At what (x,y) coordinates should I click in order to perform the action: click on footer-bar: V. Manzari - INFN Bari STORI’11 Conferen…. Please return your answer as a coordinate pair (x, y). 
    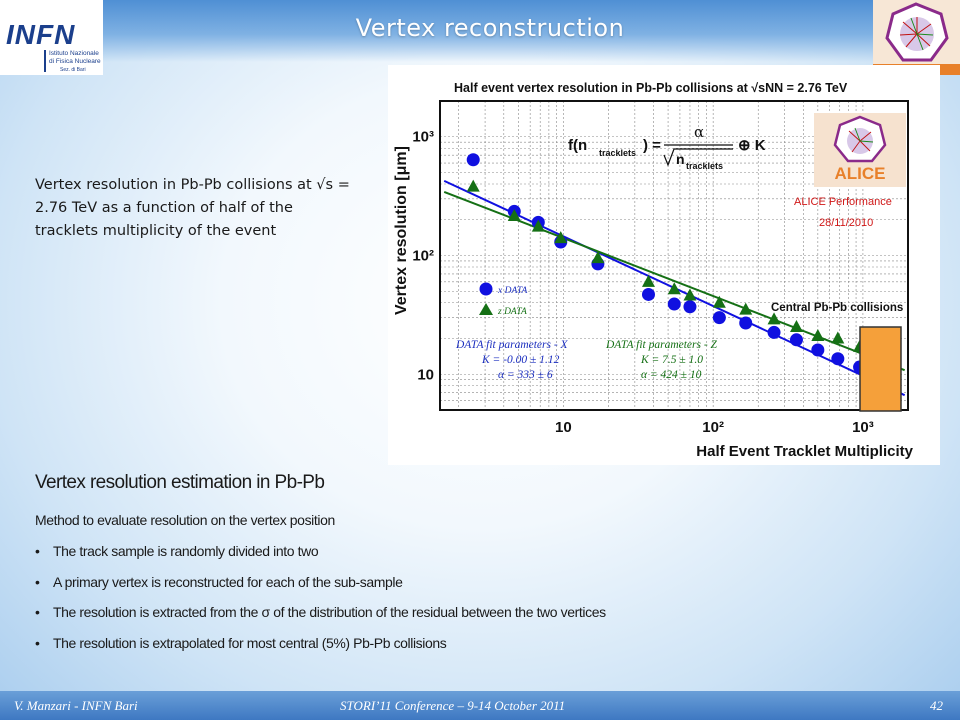
    Looking at the image, I should click on (480, 705).